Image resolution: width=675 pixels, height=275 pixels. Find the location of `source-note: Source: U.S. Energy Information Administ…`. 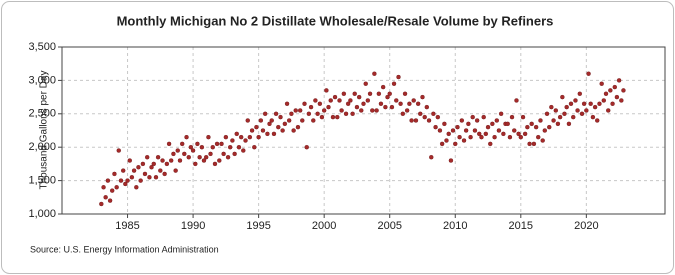

source-note: Source: U.S. Energy Information Administ… is located at coordinates (124, 249).